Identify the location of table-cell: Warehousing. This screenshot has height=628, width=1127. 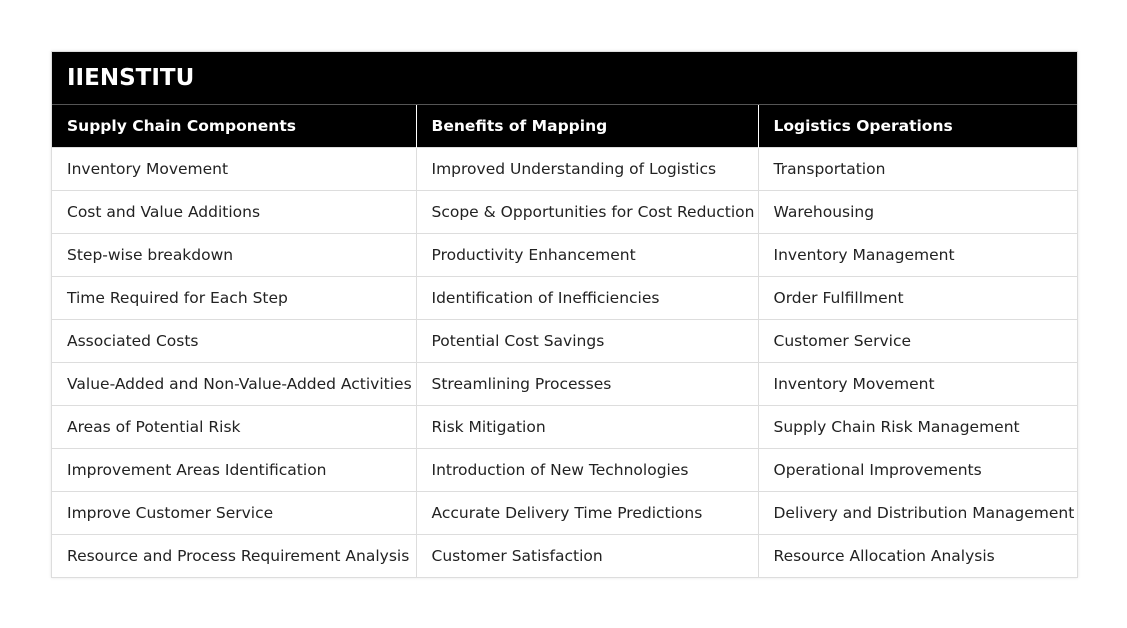
(917, 212).